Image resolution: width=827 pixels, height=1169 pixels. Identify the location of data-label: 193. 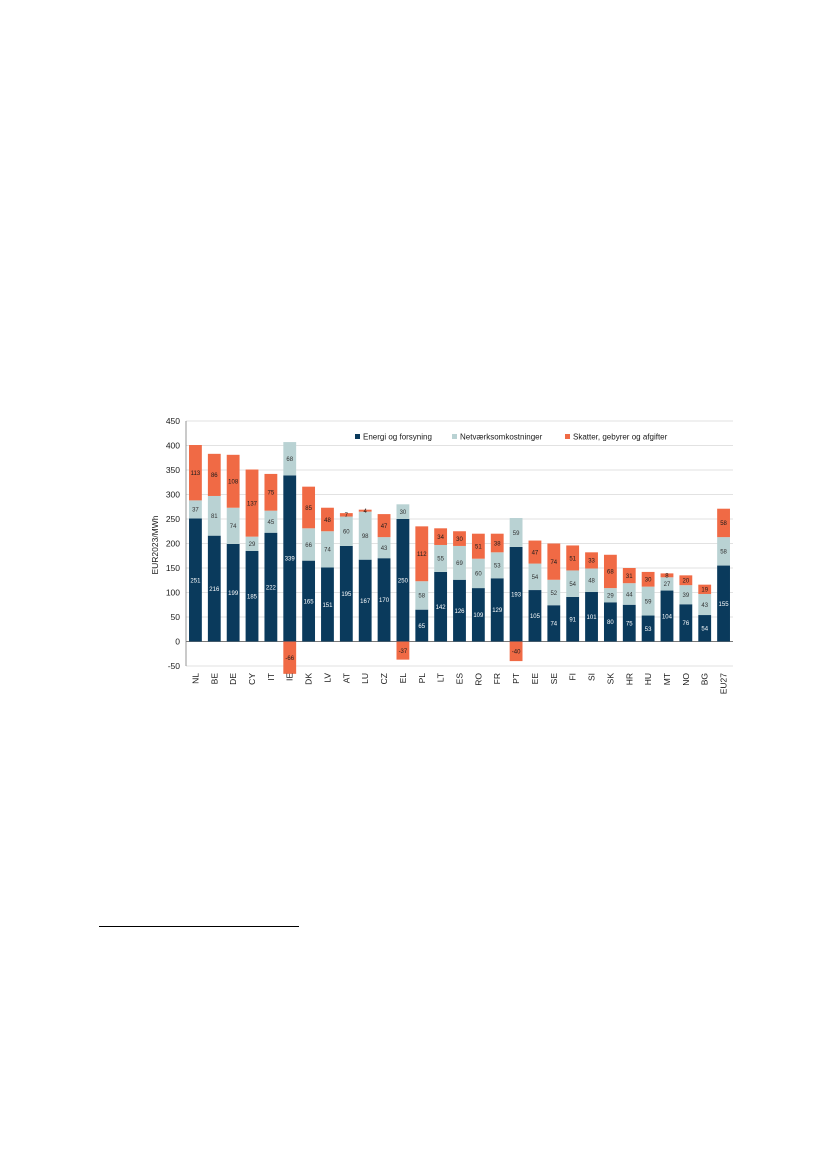
(516, 596).